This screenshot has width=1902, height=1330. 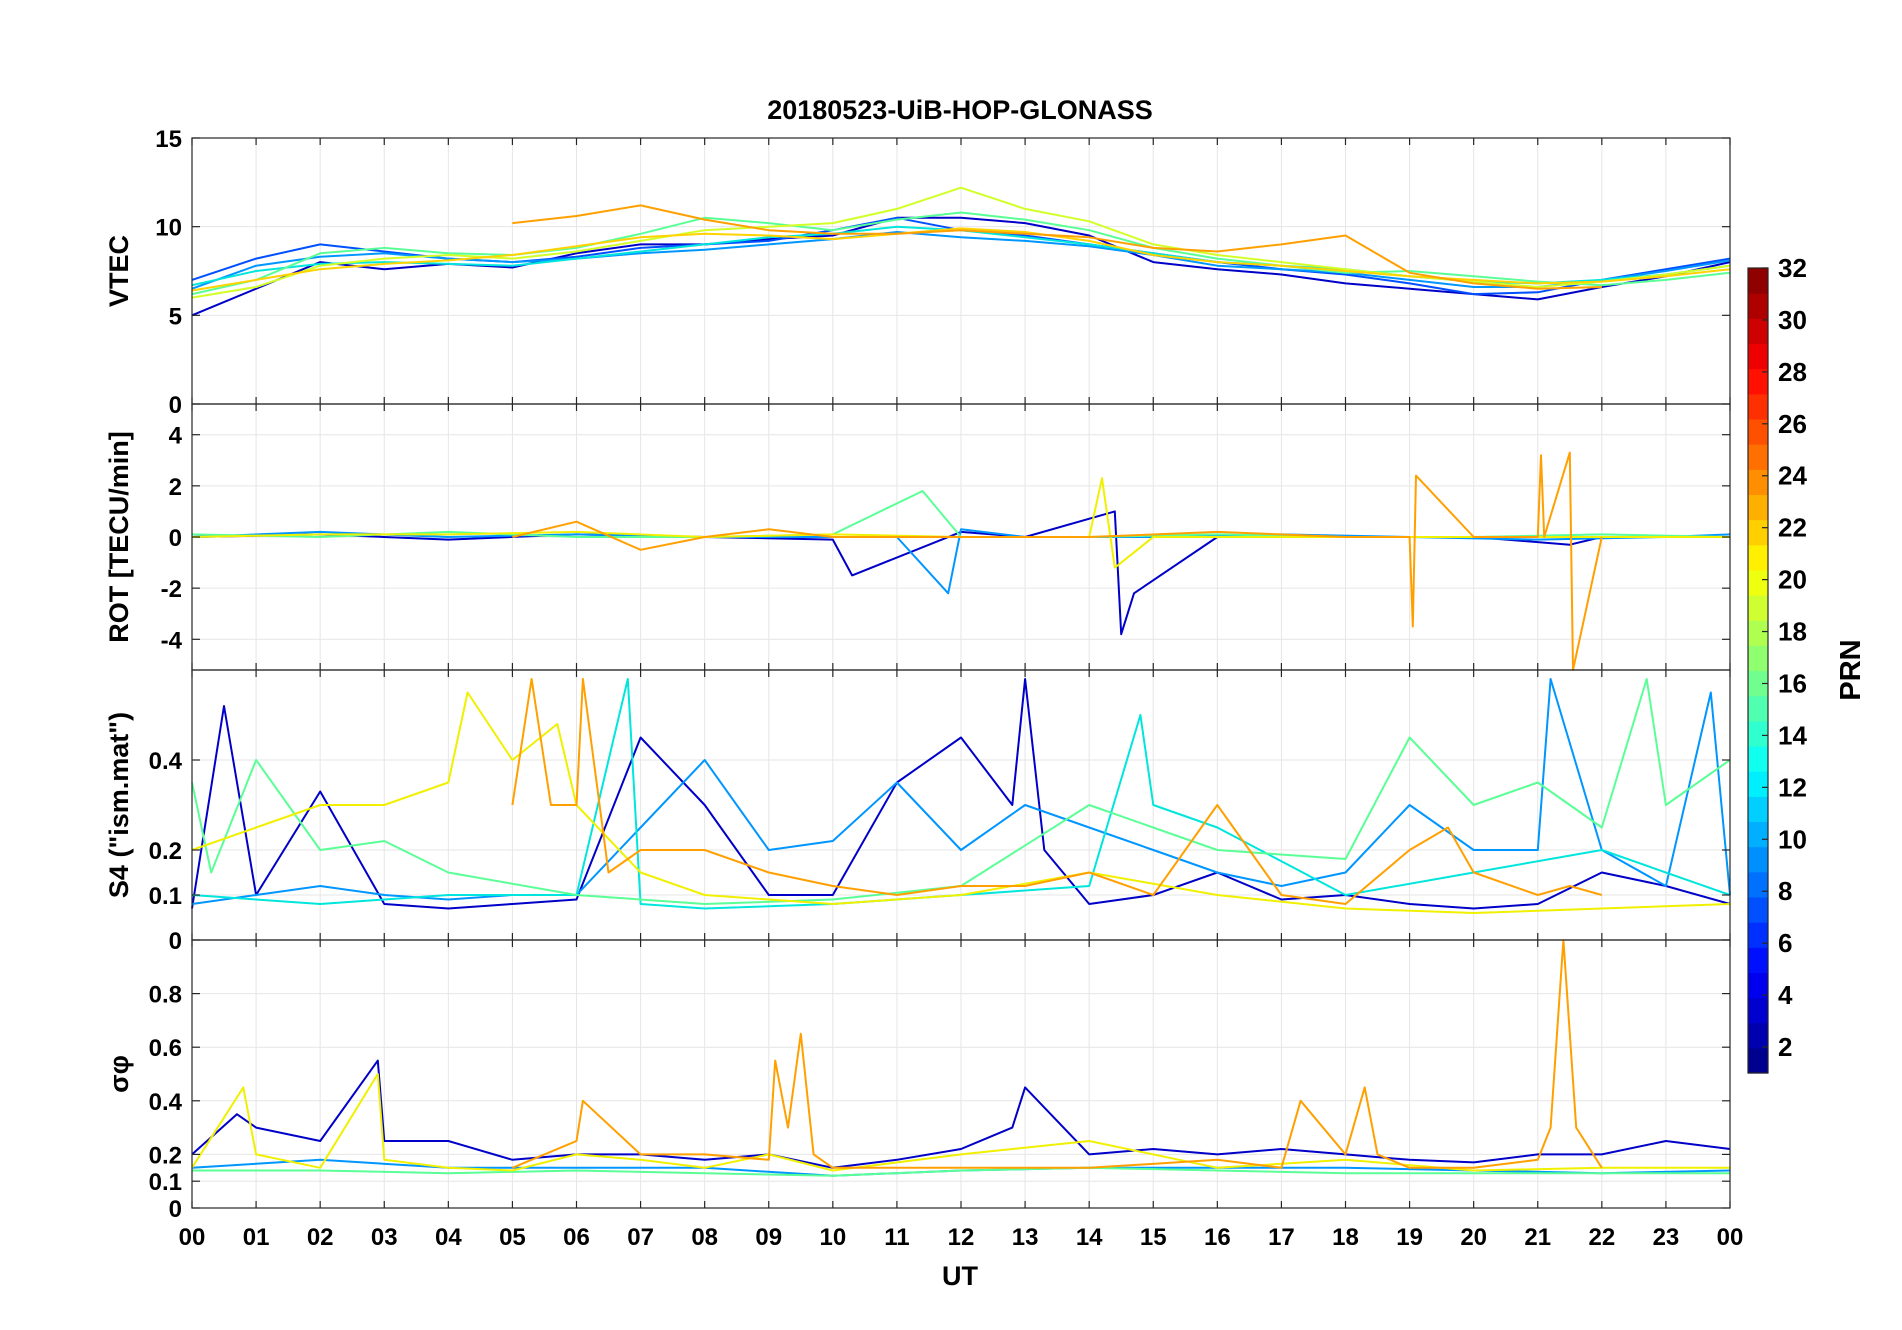 I want to click on x-tick-label: 17, so click(x=1281, y=1237).